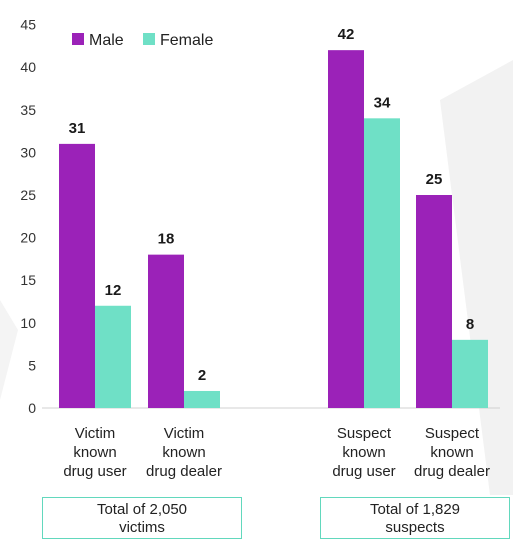 The image size is (513, 541). Describe the element at coordinates (77, 128) in the screenshot. I see `data-label: 31` at that location.